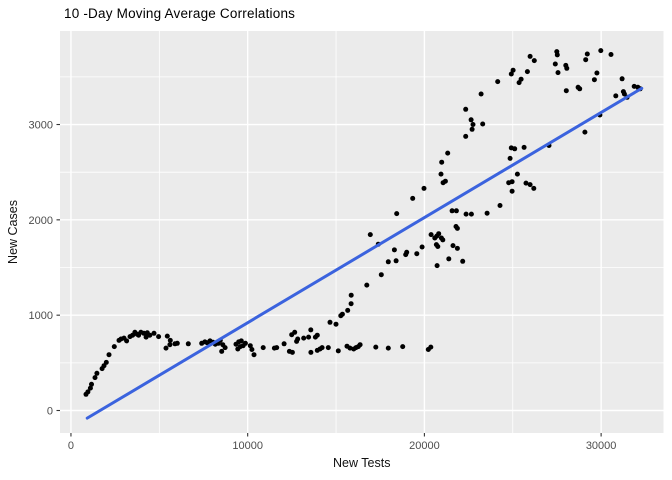  Describe the element at coordinates (41, 316) in the screenshot. I see `y-tick-label: 1000` at that location.